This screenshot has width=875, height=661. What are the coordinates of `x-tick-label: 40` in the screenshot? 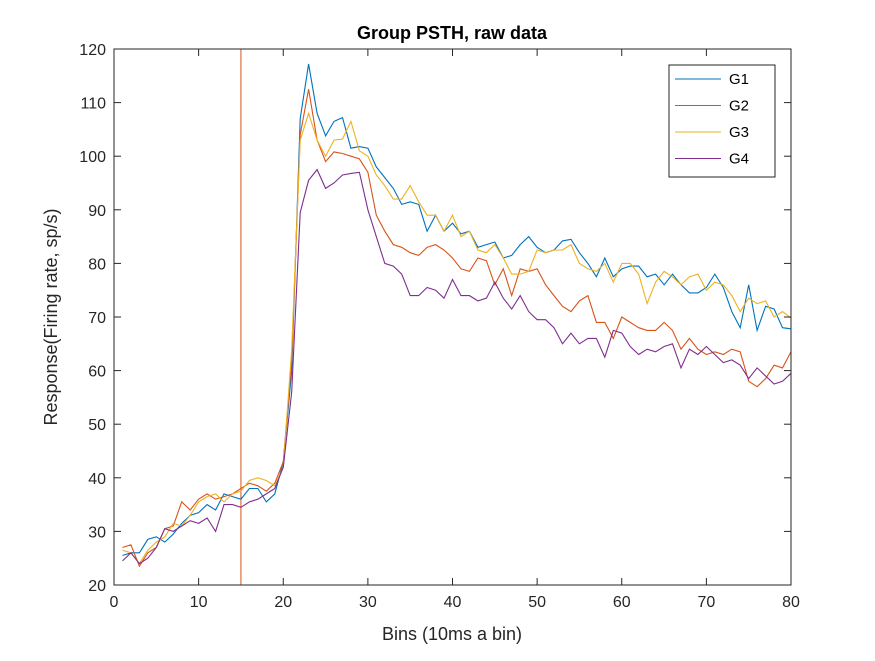 It's located at (453, 602).